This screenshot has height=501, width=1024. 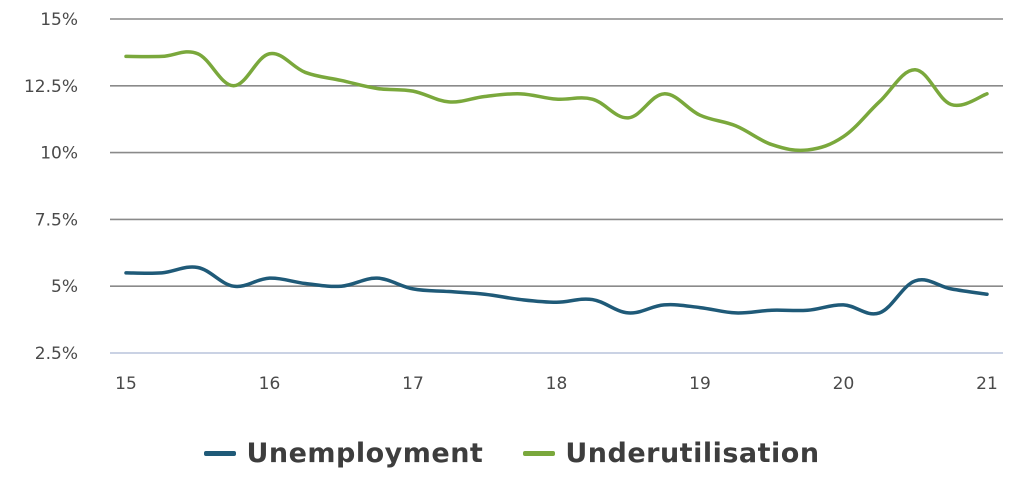 I want to click on x-tick-label: 19, so click(x=700, y=384).